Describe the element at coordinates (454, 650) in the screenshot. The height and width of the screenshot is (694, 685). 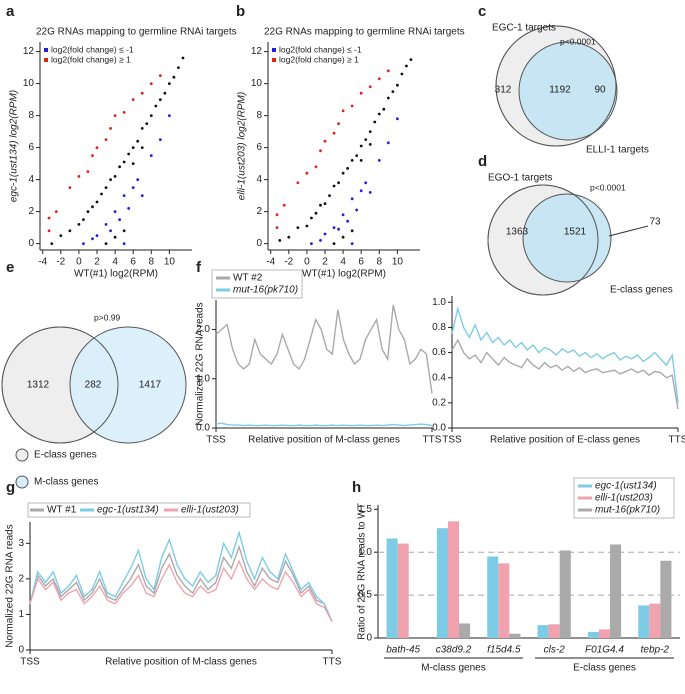
I see `x-tick-label: c38d9.2` at that location.